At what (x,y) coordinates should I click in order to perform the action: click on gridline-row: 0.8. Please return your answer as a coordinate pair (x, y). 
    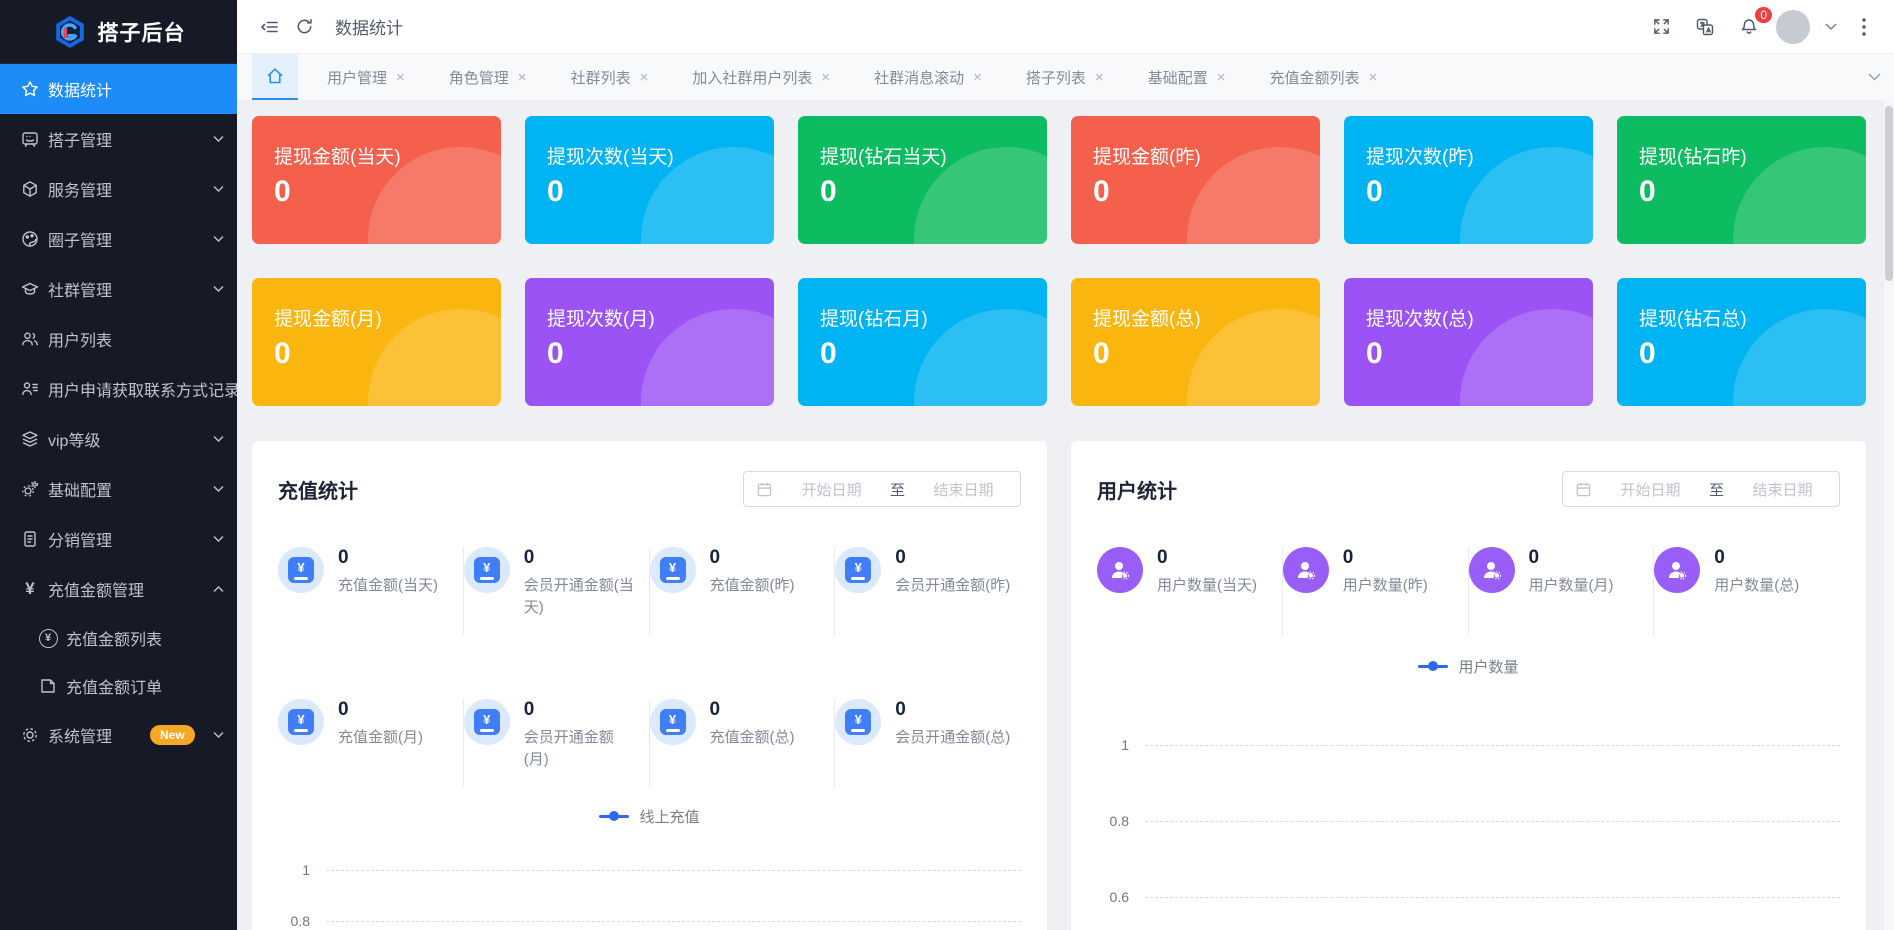
    Looking at the image, I should click on (1468, 821).